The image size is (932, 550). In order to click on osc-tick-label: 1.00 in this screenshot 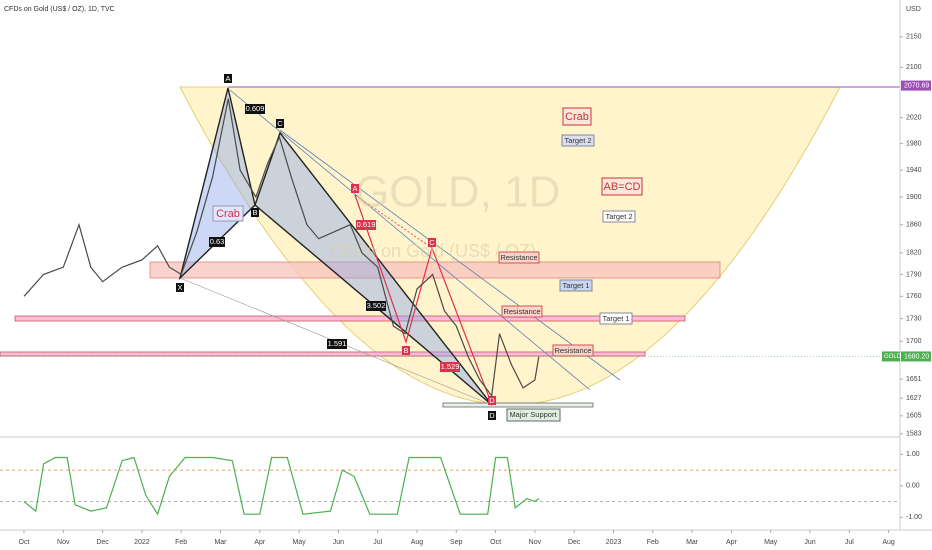, I will do `click(913, 454)`.